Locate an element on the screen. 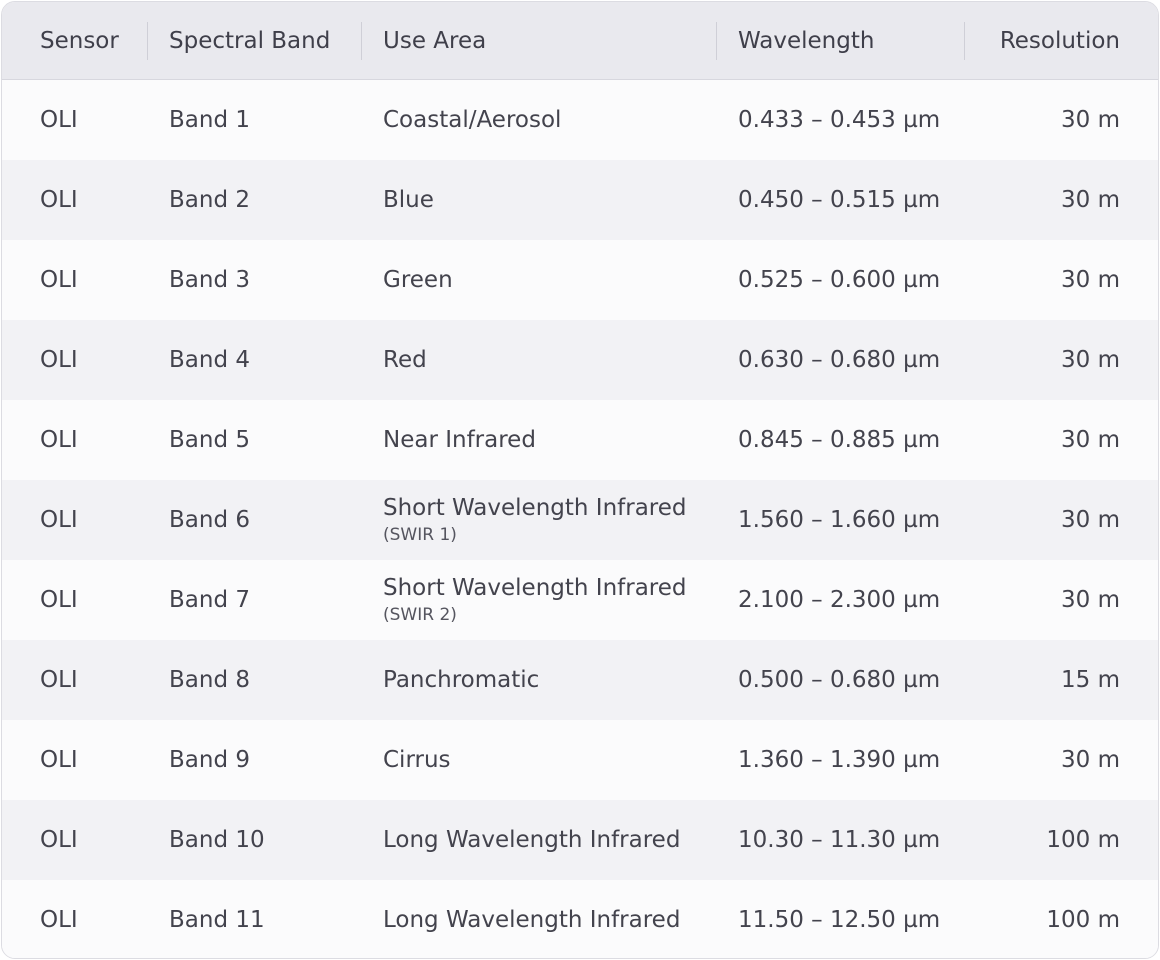 This screenshot has height=960, width=1160. cell-spectral-band: Band 7 is located at coordinates (209, 600).